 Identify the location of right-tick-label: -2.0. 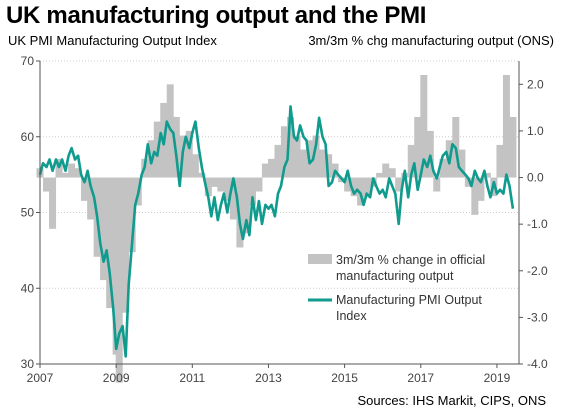
(537, 271).